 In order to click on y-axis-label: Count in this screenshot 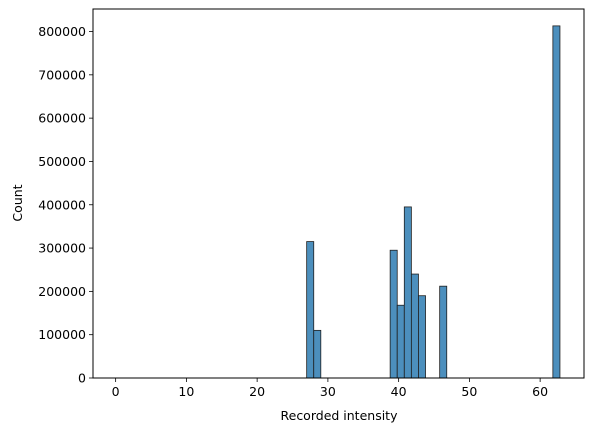, I will do `click(17, 202)`.